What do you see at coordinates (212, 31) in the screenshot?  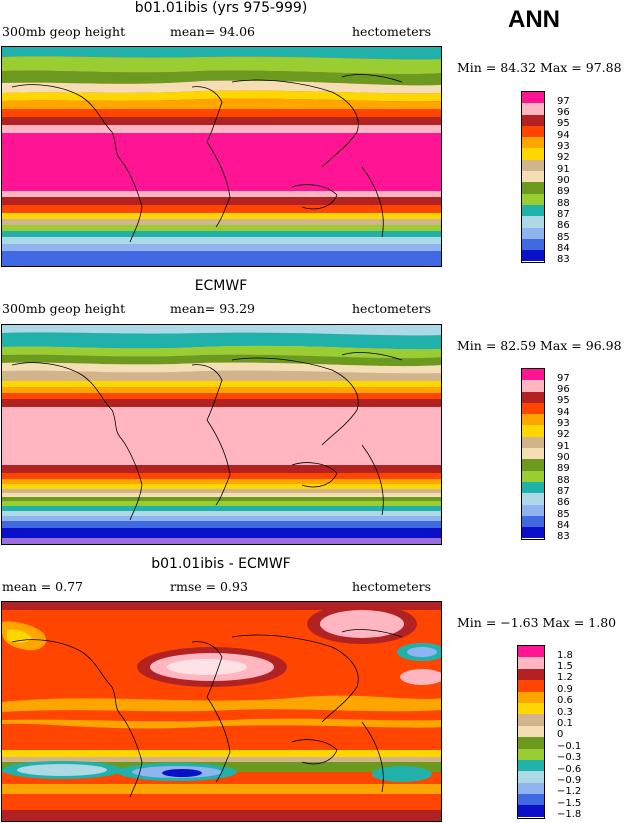 I see `panel-1-mean-label: mean= 94.06` at bounding box center [212, 31].